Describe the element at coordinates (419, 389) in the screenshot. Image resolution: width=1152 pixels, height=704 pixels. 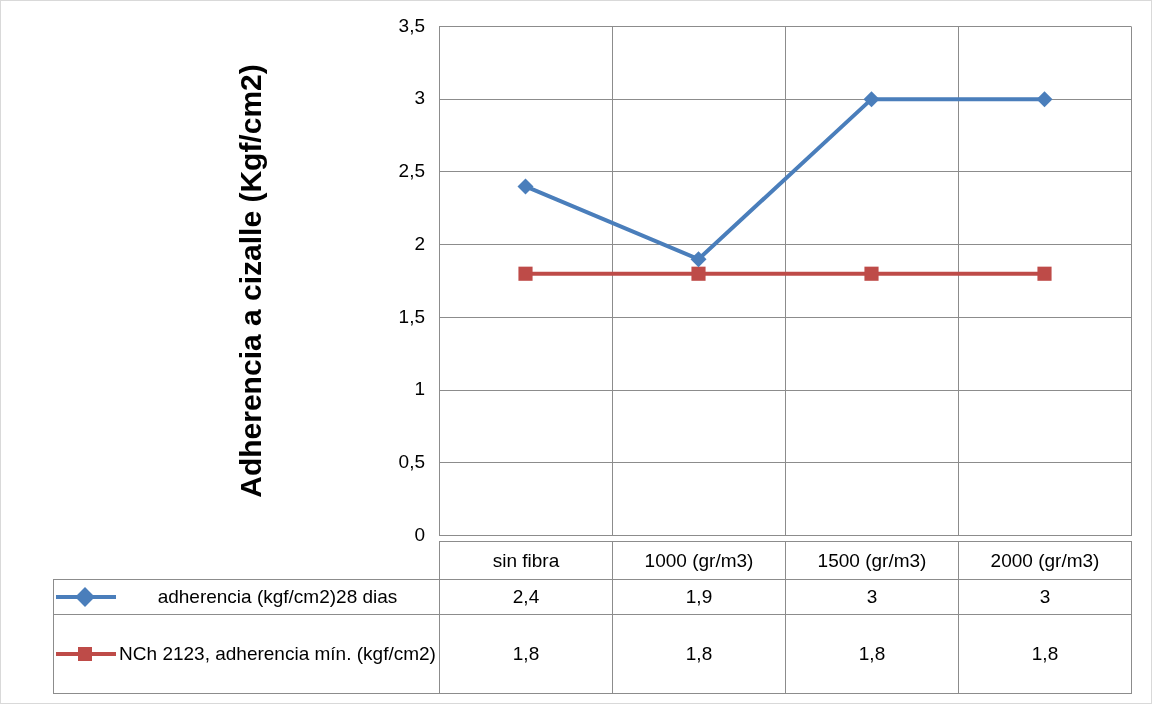
I see `y-tick-label: 1` at that location.